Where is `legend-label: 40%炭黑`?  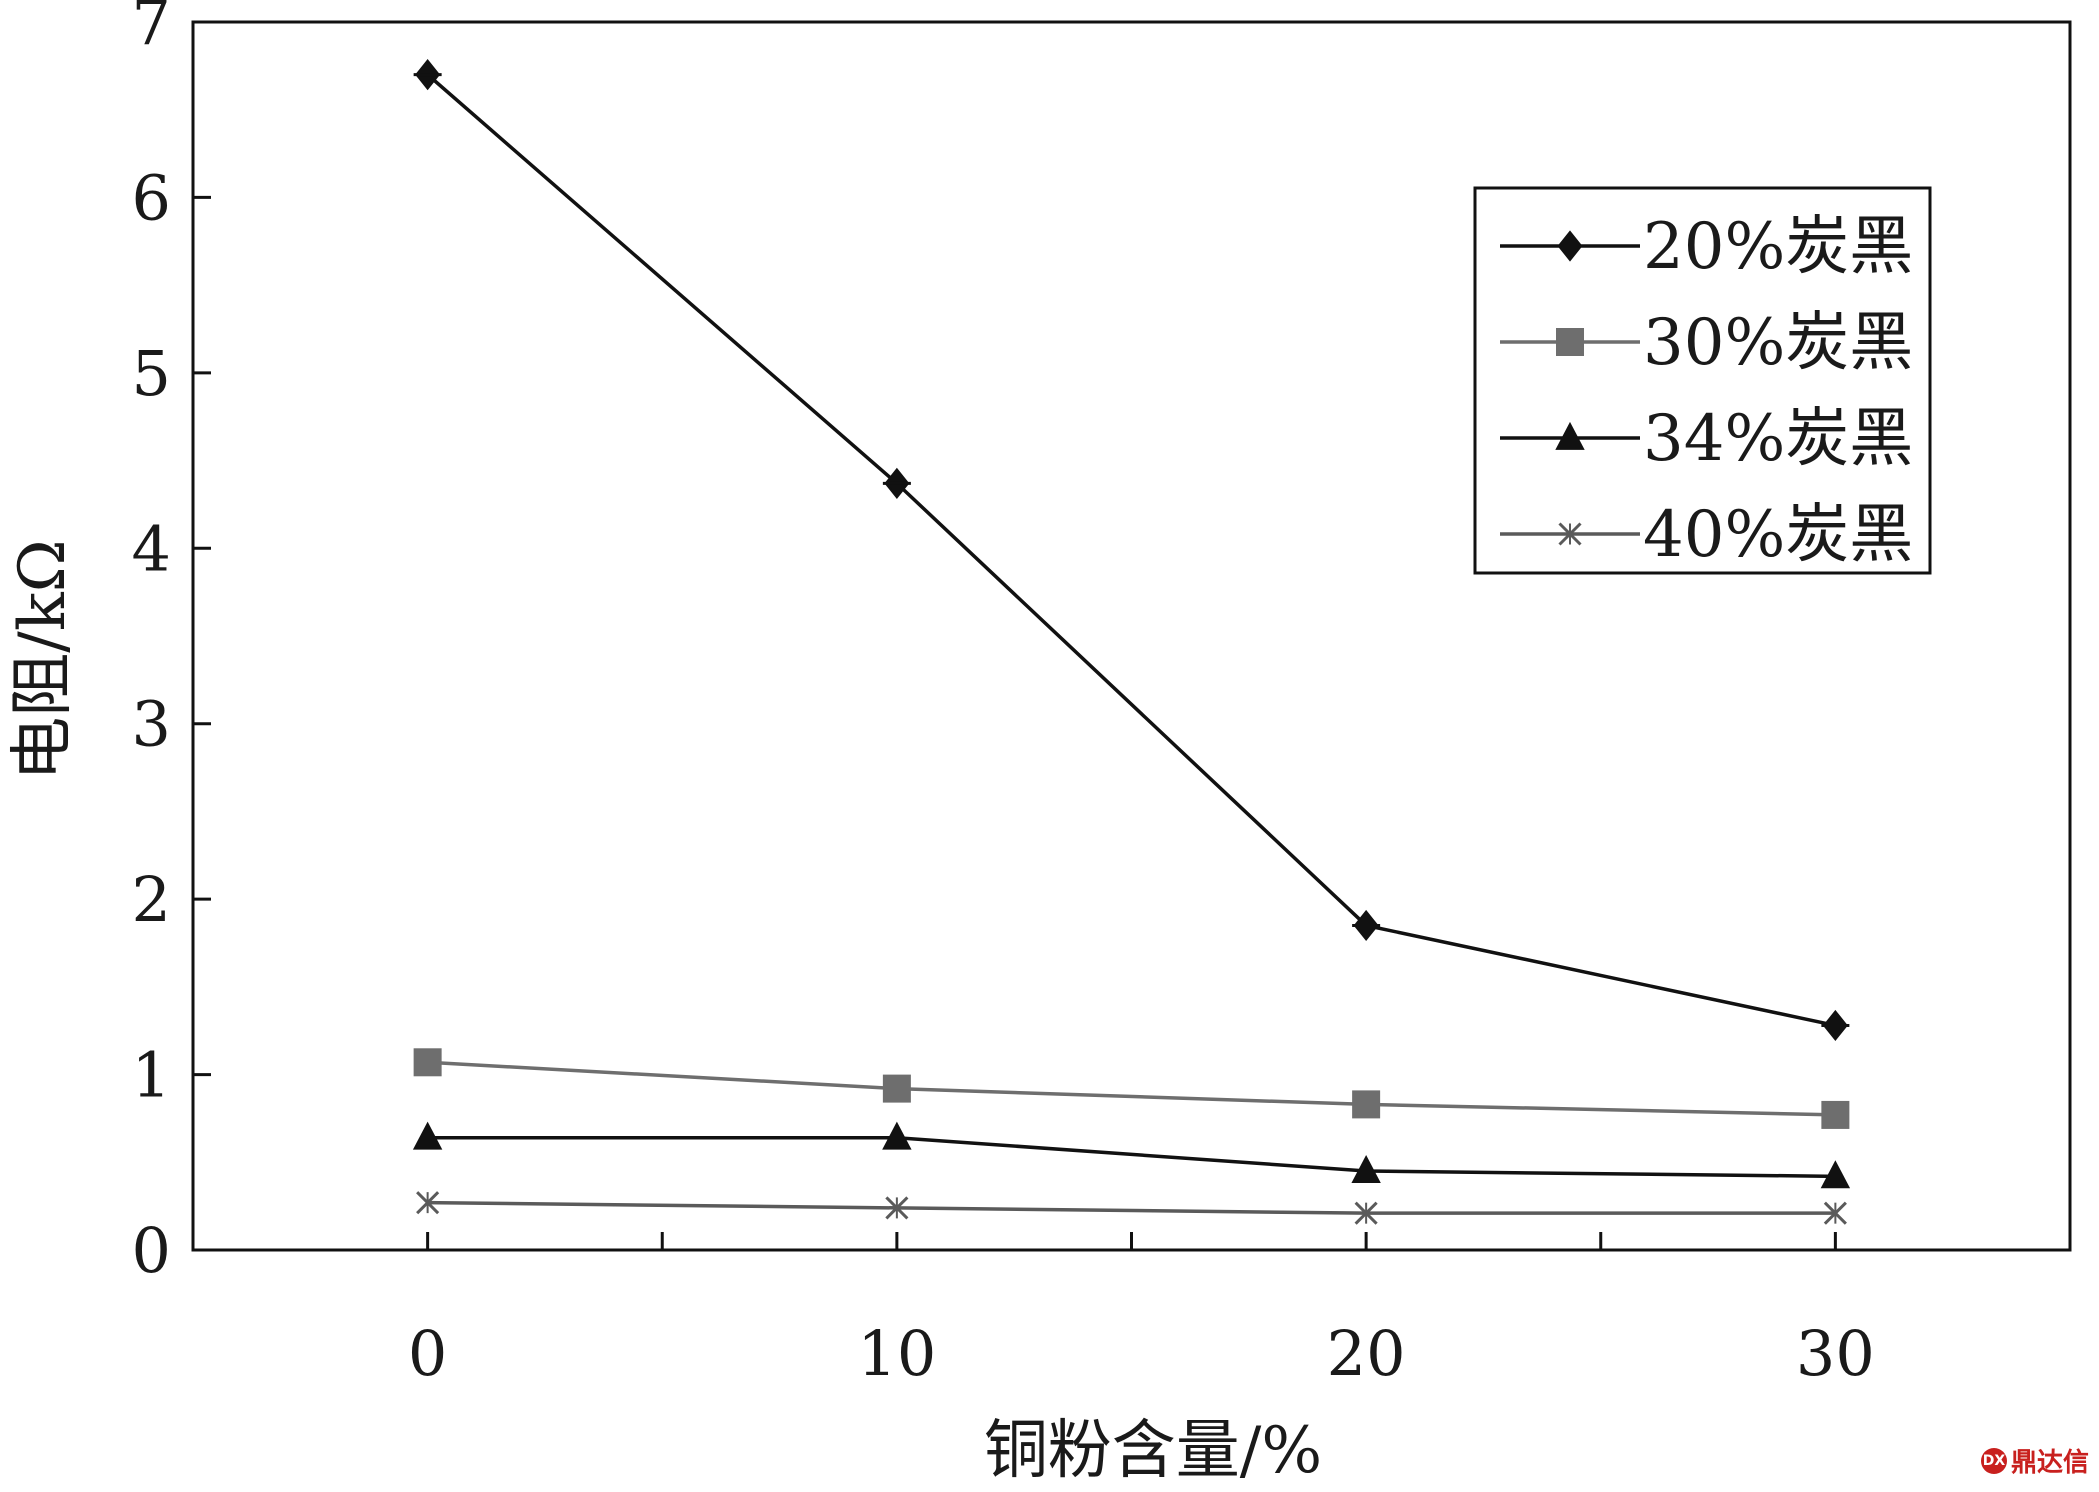 legend-label: 40%炭黑 is located at coordinates (1778, 535).